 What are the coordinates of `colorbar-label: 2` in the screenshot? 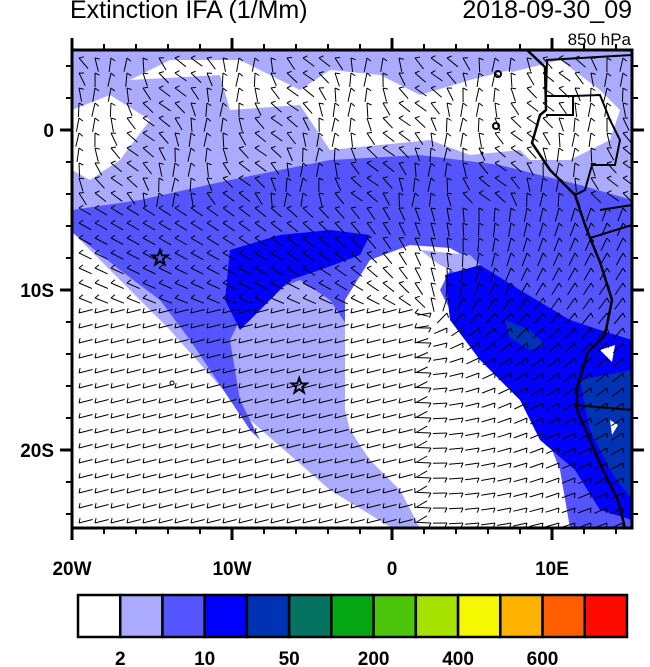 It's located at (120, 658).